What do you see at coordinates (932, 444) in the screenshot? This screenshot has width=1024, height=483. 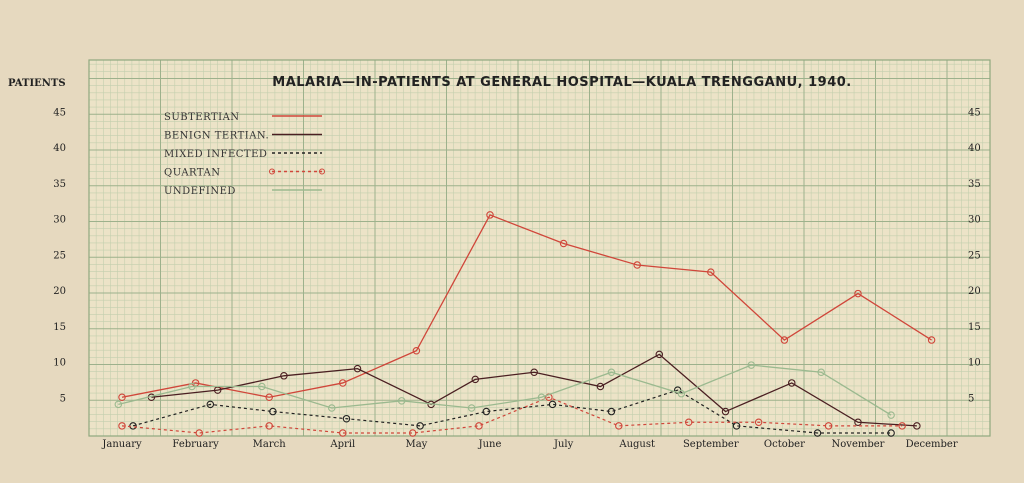 I see `x-tick-label: December` at bounding box center [932, 444].